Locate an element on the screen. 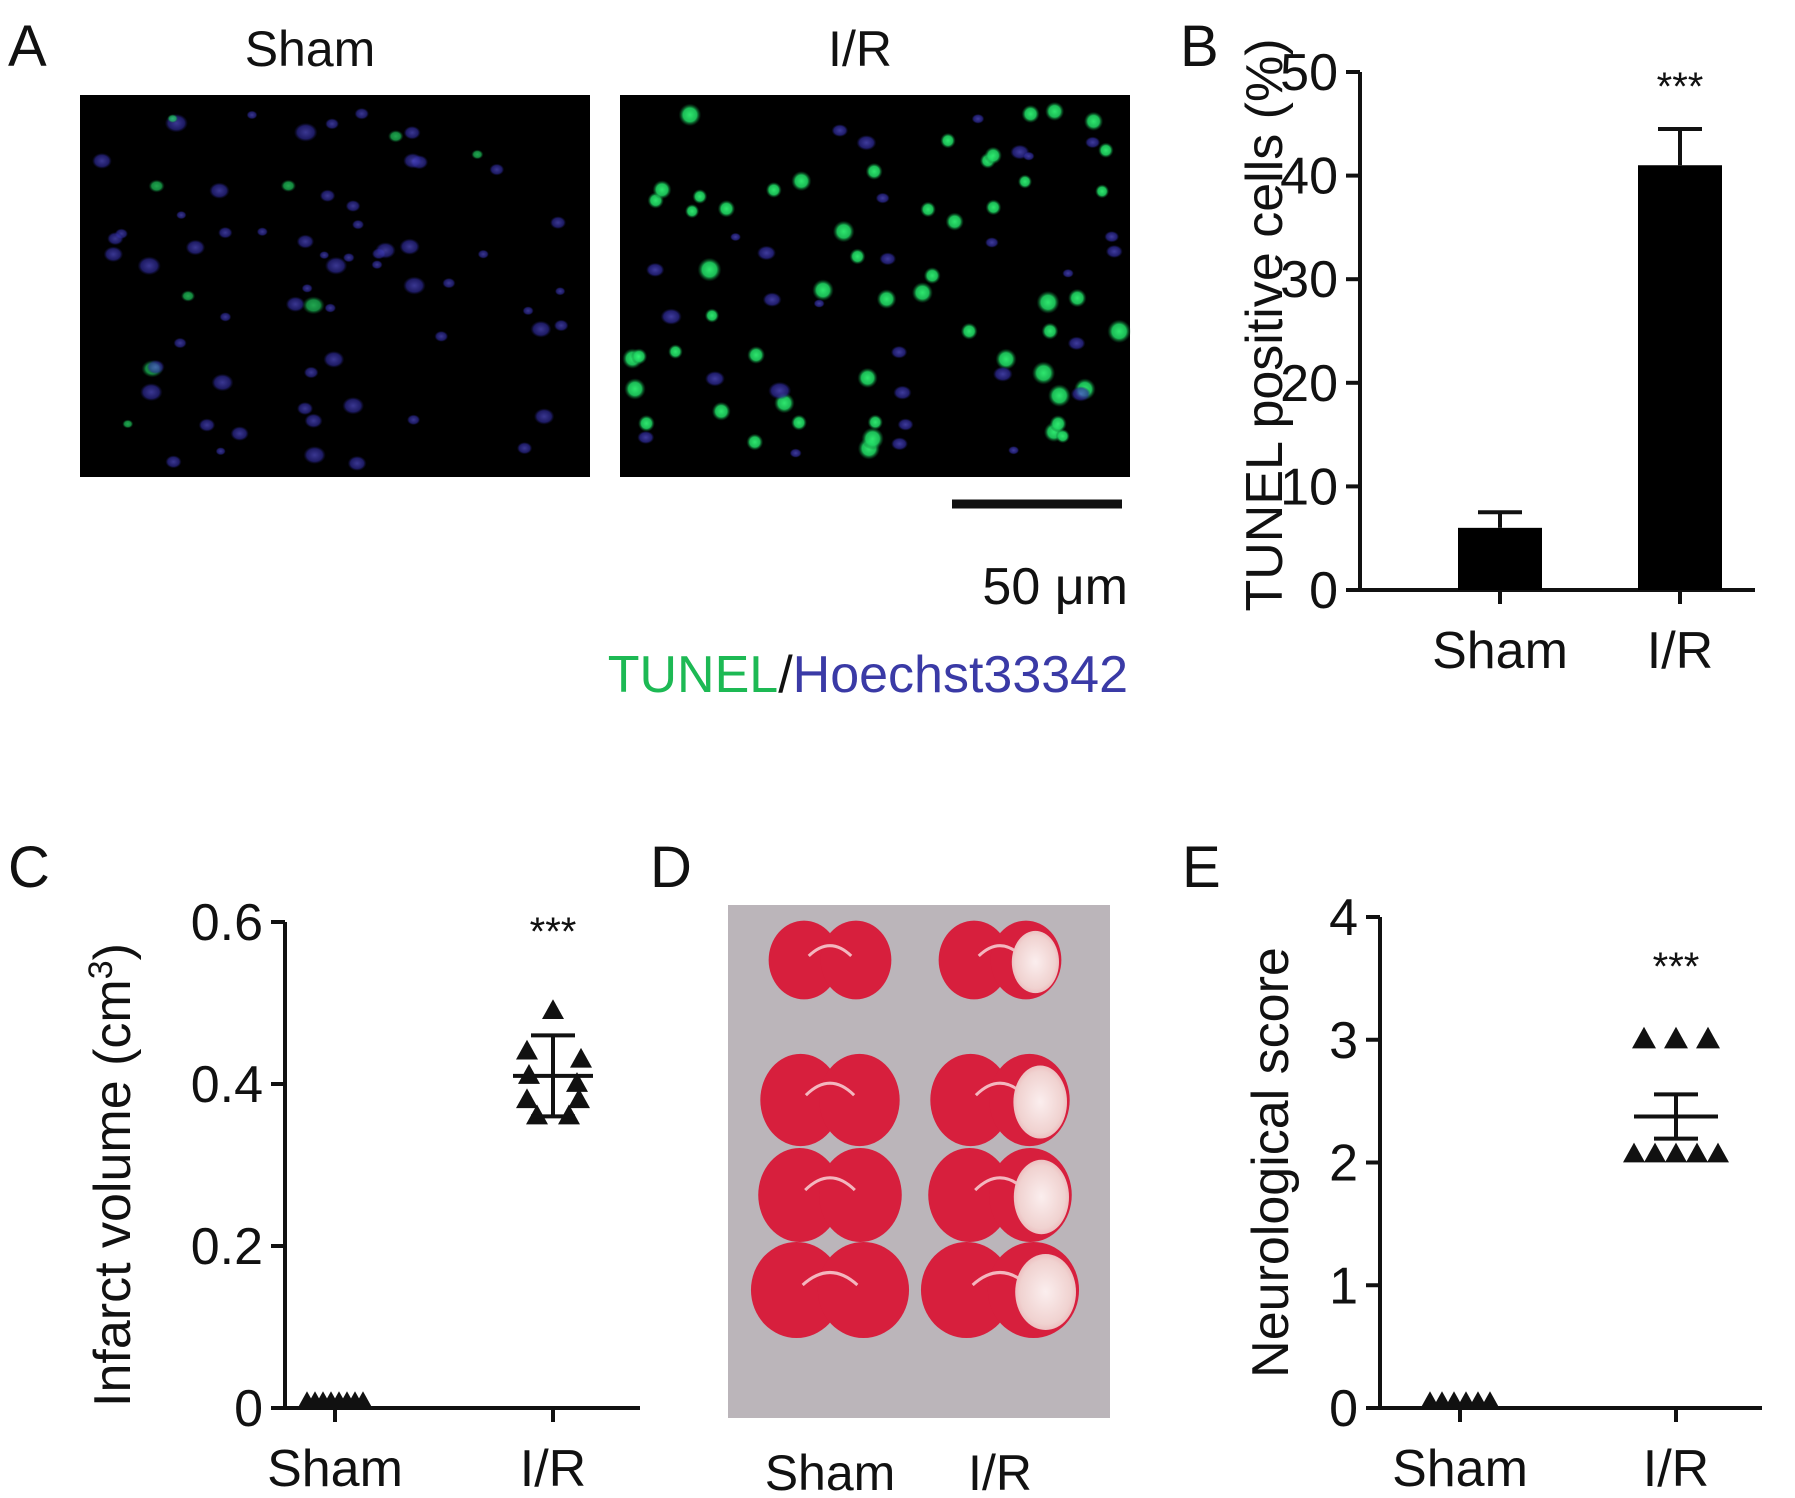  panel-e: E 0 1 2 3 4 Sham I/R *** Neurological score is located at coordinates (1472, 1166).